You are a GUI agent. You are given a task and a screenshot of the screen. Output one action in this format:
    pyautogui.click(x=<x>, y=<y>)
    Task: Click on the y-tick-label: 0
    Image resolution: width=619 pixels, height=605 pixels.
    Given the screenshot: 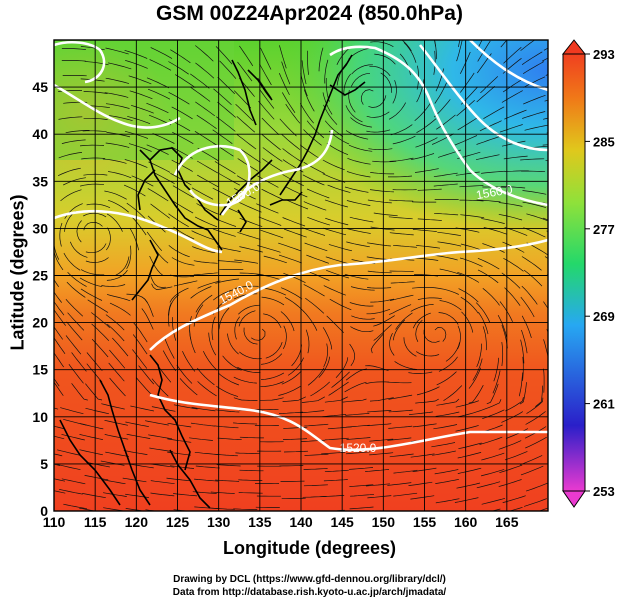 What is the action you would take?
    pyautogui.click(x=44, y=511)
    